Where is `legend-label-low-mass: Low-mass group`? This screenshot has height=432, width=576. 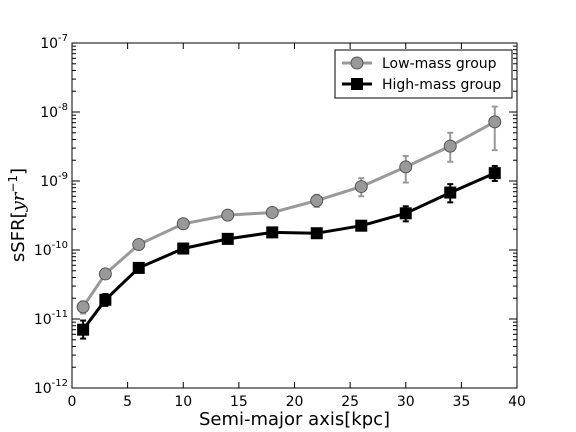 legend-label-low-mass: Low-mass group is located at coordinates (439, 64).